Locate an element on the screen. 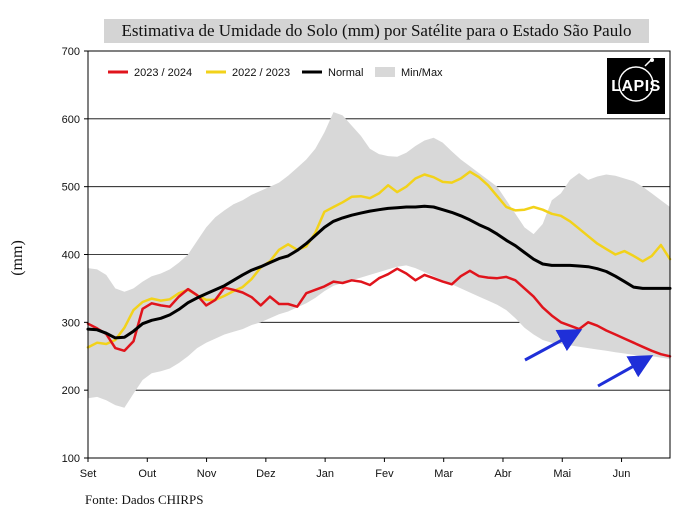 This screenshot has width=700, height=517. x-tick-label-Out: Out is located at coordinates (147, 474).